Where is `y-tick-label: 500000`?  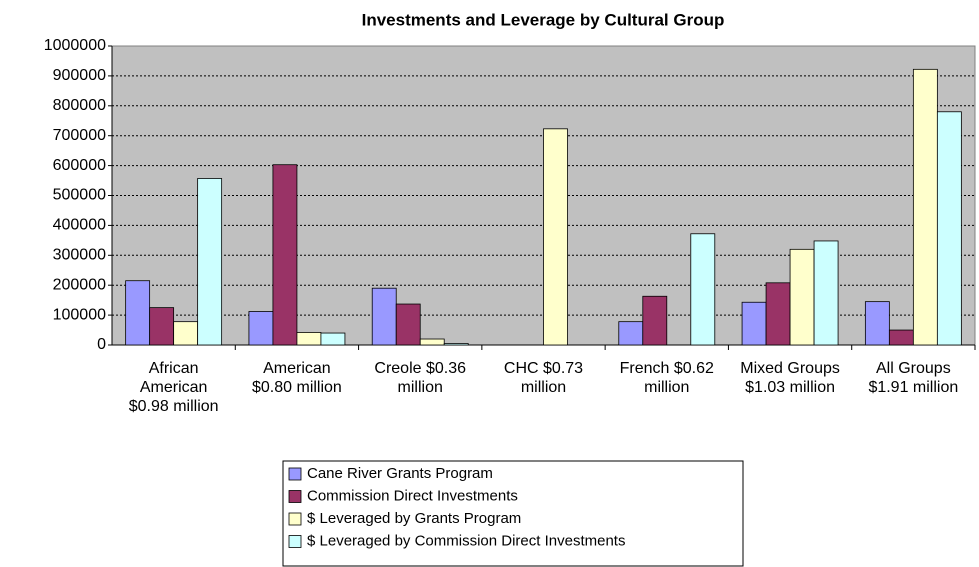
y-tick-label: 500000 is located at coordinates (79, 195).